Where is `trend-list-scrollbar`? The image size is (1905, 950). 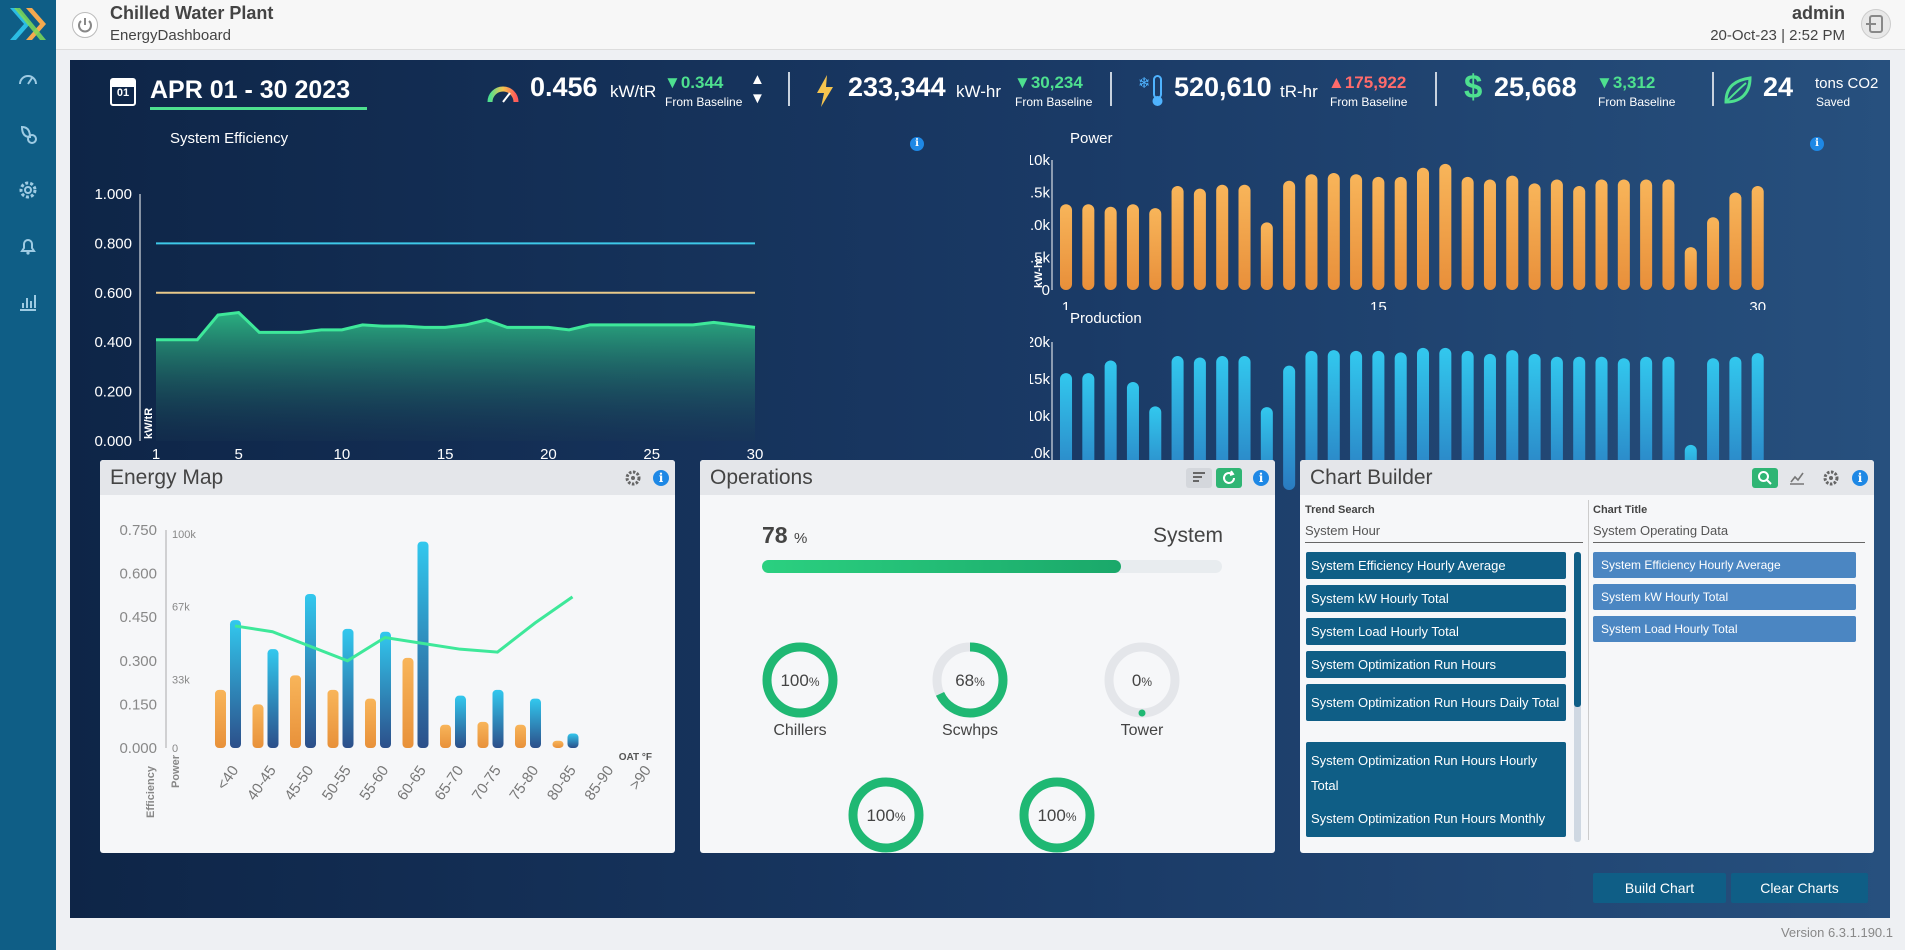 trend-list-scrollbar is located at coordinates (1577, 697).